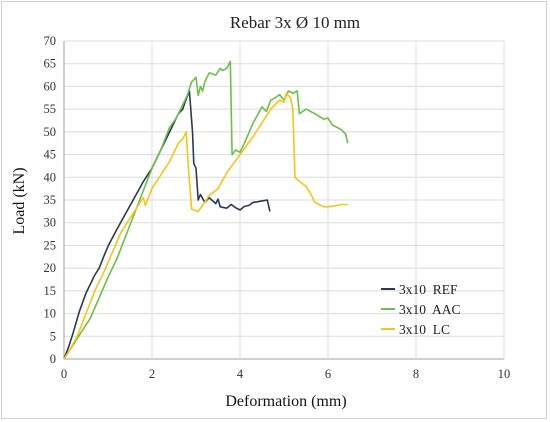  Describe the element at coordinates (295, 22) in the screenshot. I see `chart-title: Rebar 3x Ø 10 mm` at that location.